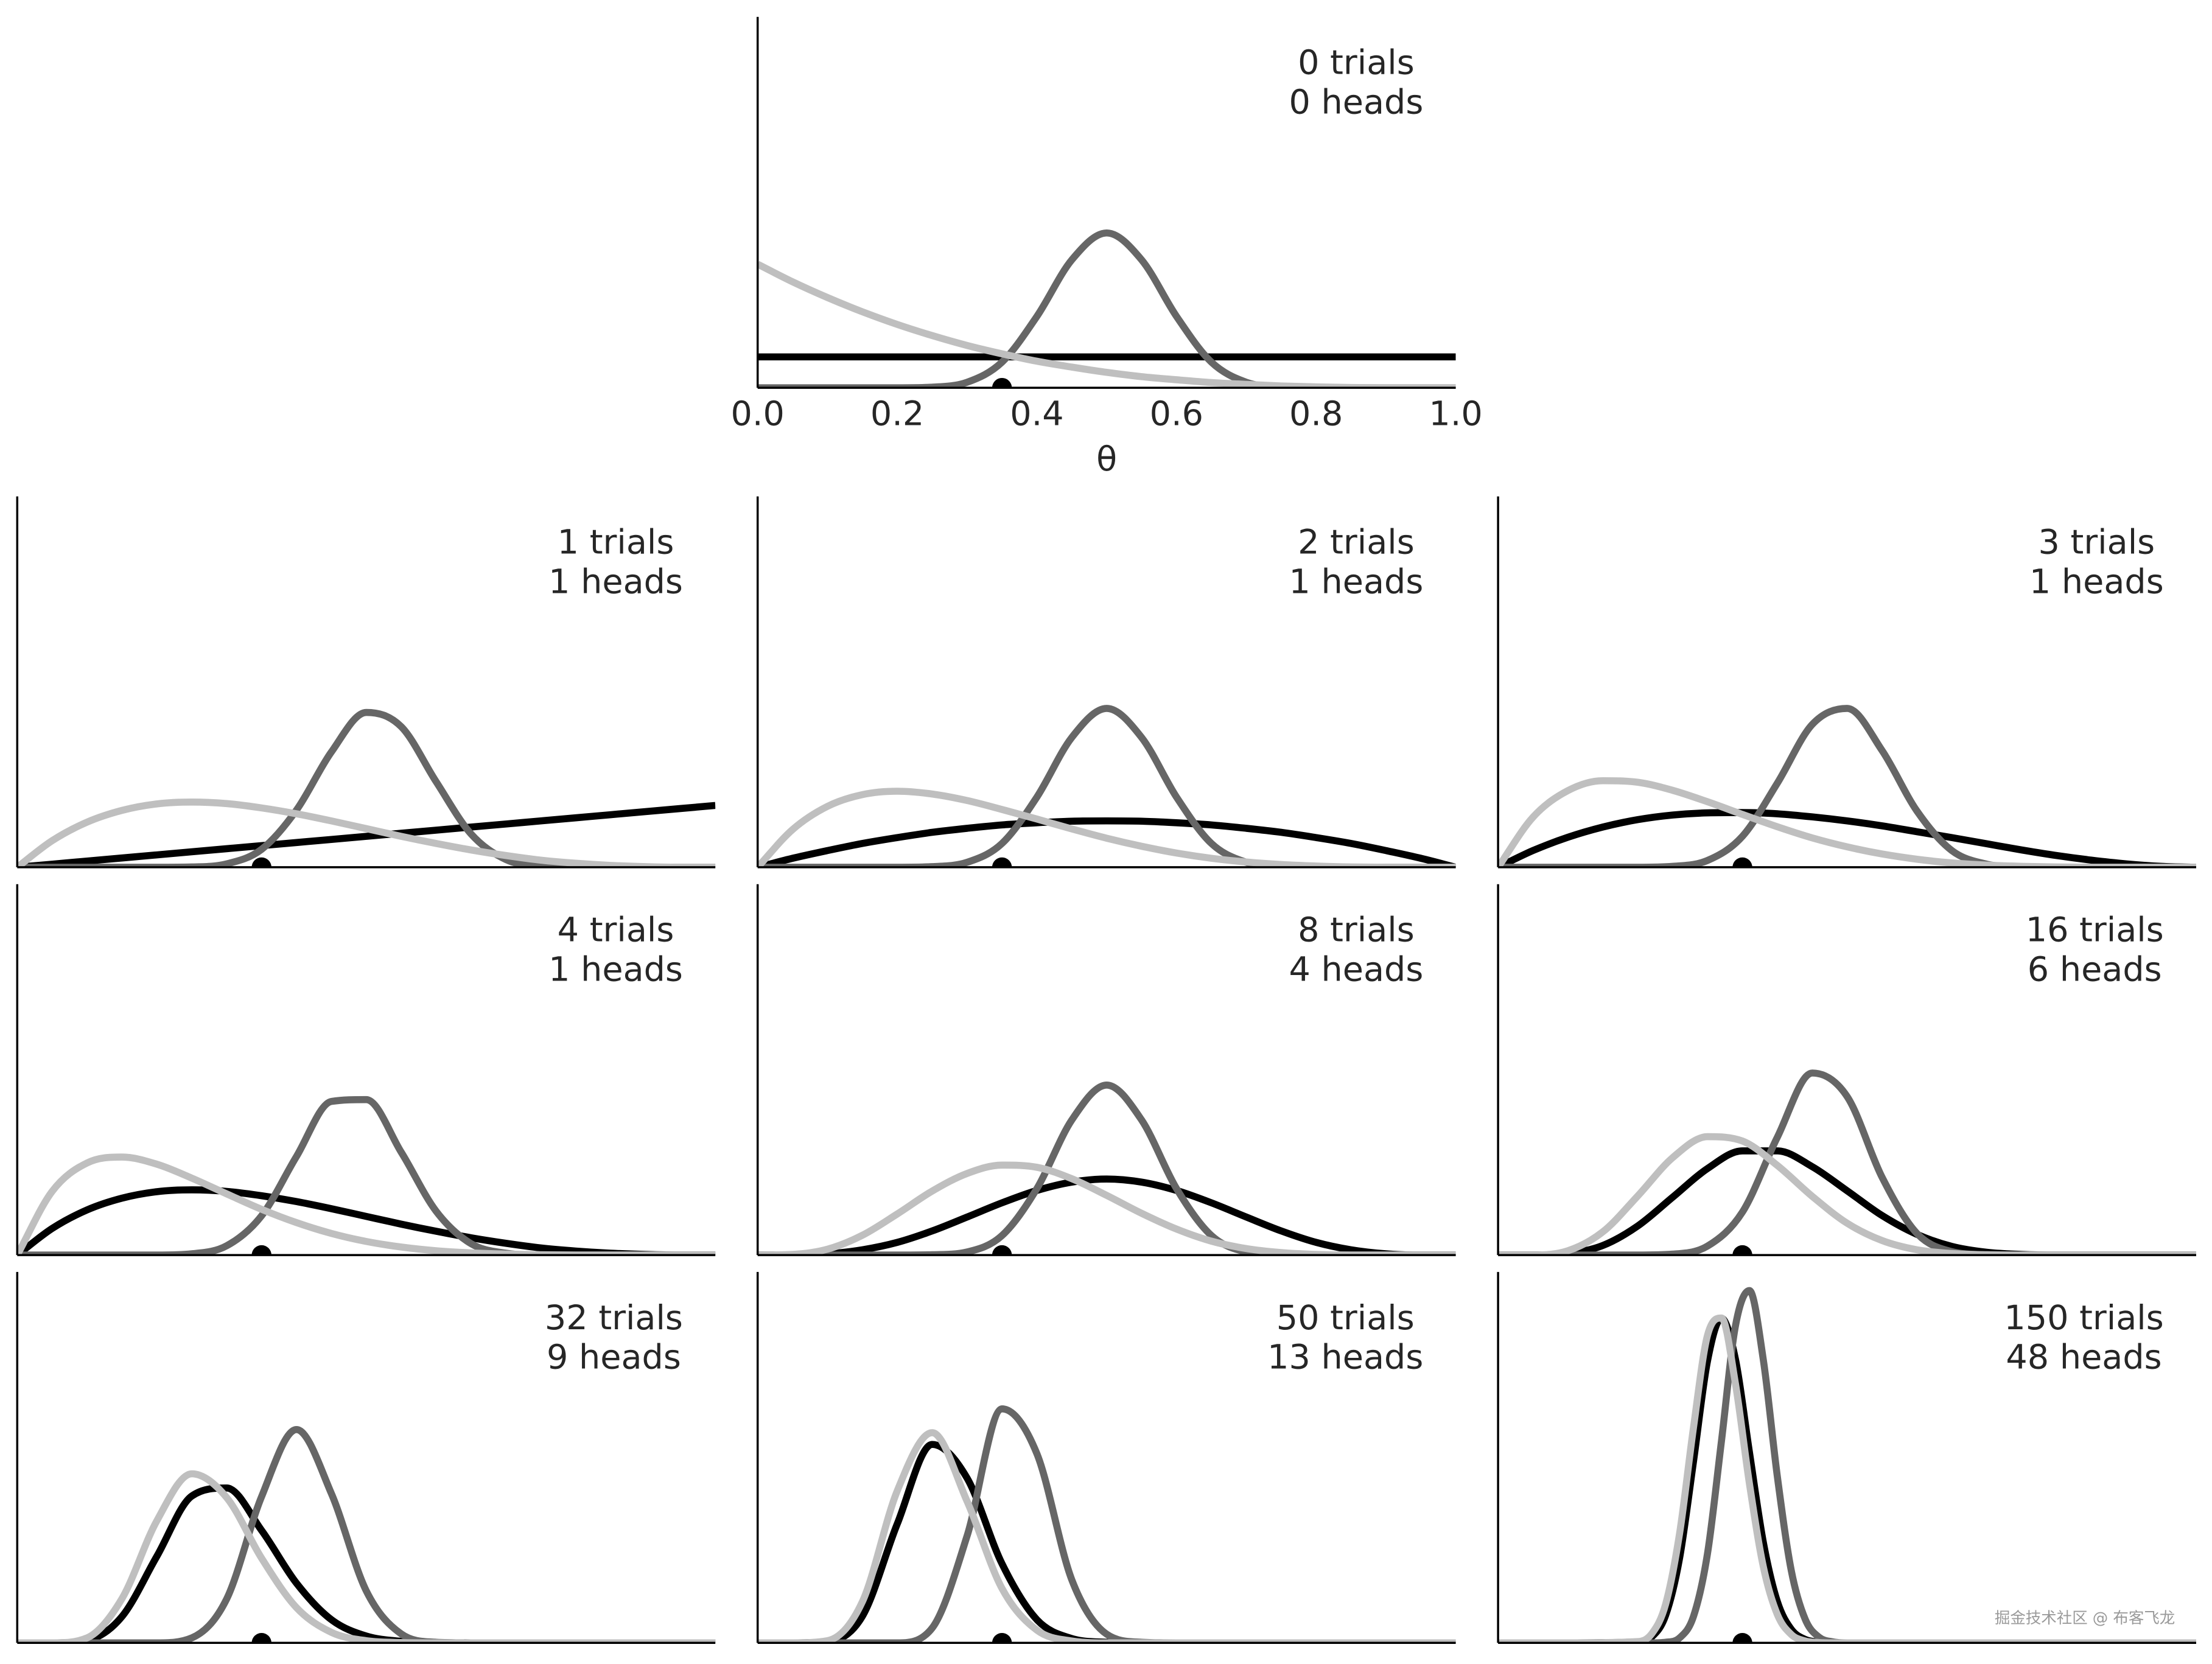 The width and height of the screenshot is (2212, 1664). What do you see at coordinates (616, 931) in the screenshot?
I see `panel-annotation: 4 trials` at bounding box center [616, 931].